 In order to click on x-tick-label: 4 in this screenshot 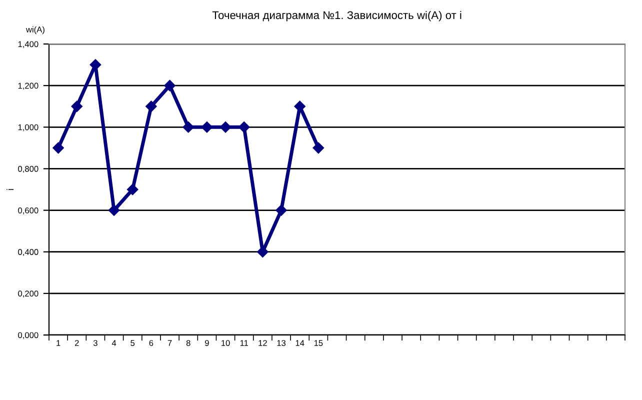, I will do `click(114, 343)`.